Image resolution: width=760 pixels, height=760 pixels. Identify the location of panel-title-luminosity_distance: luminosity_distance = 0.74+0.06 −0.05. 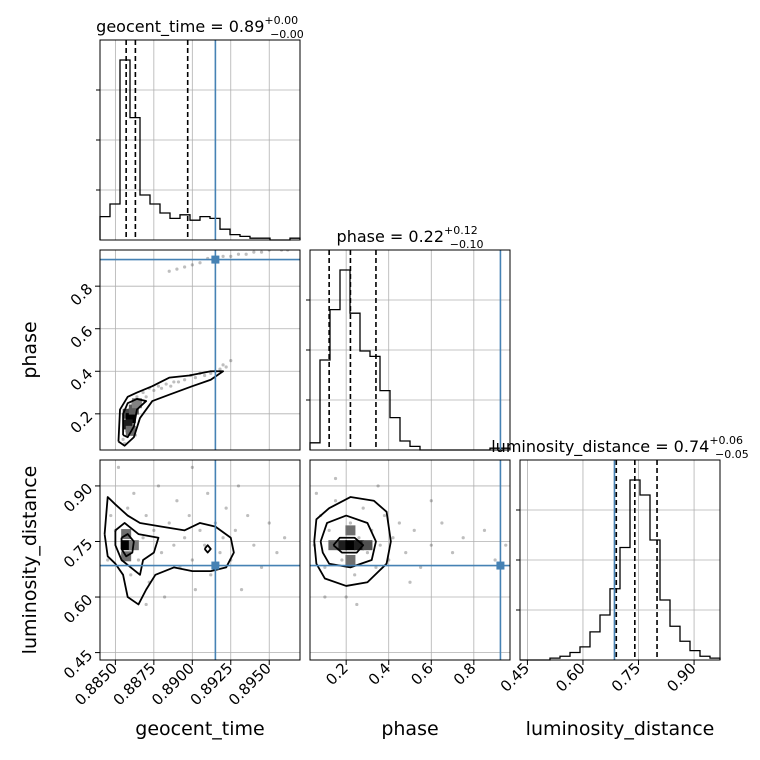
(620, 447).